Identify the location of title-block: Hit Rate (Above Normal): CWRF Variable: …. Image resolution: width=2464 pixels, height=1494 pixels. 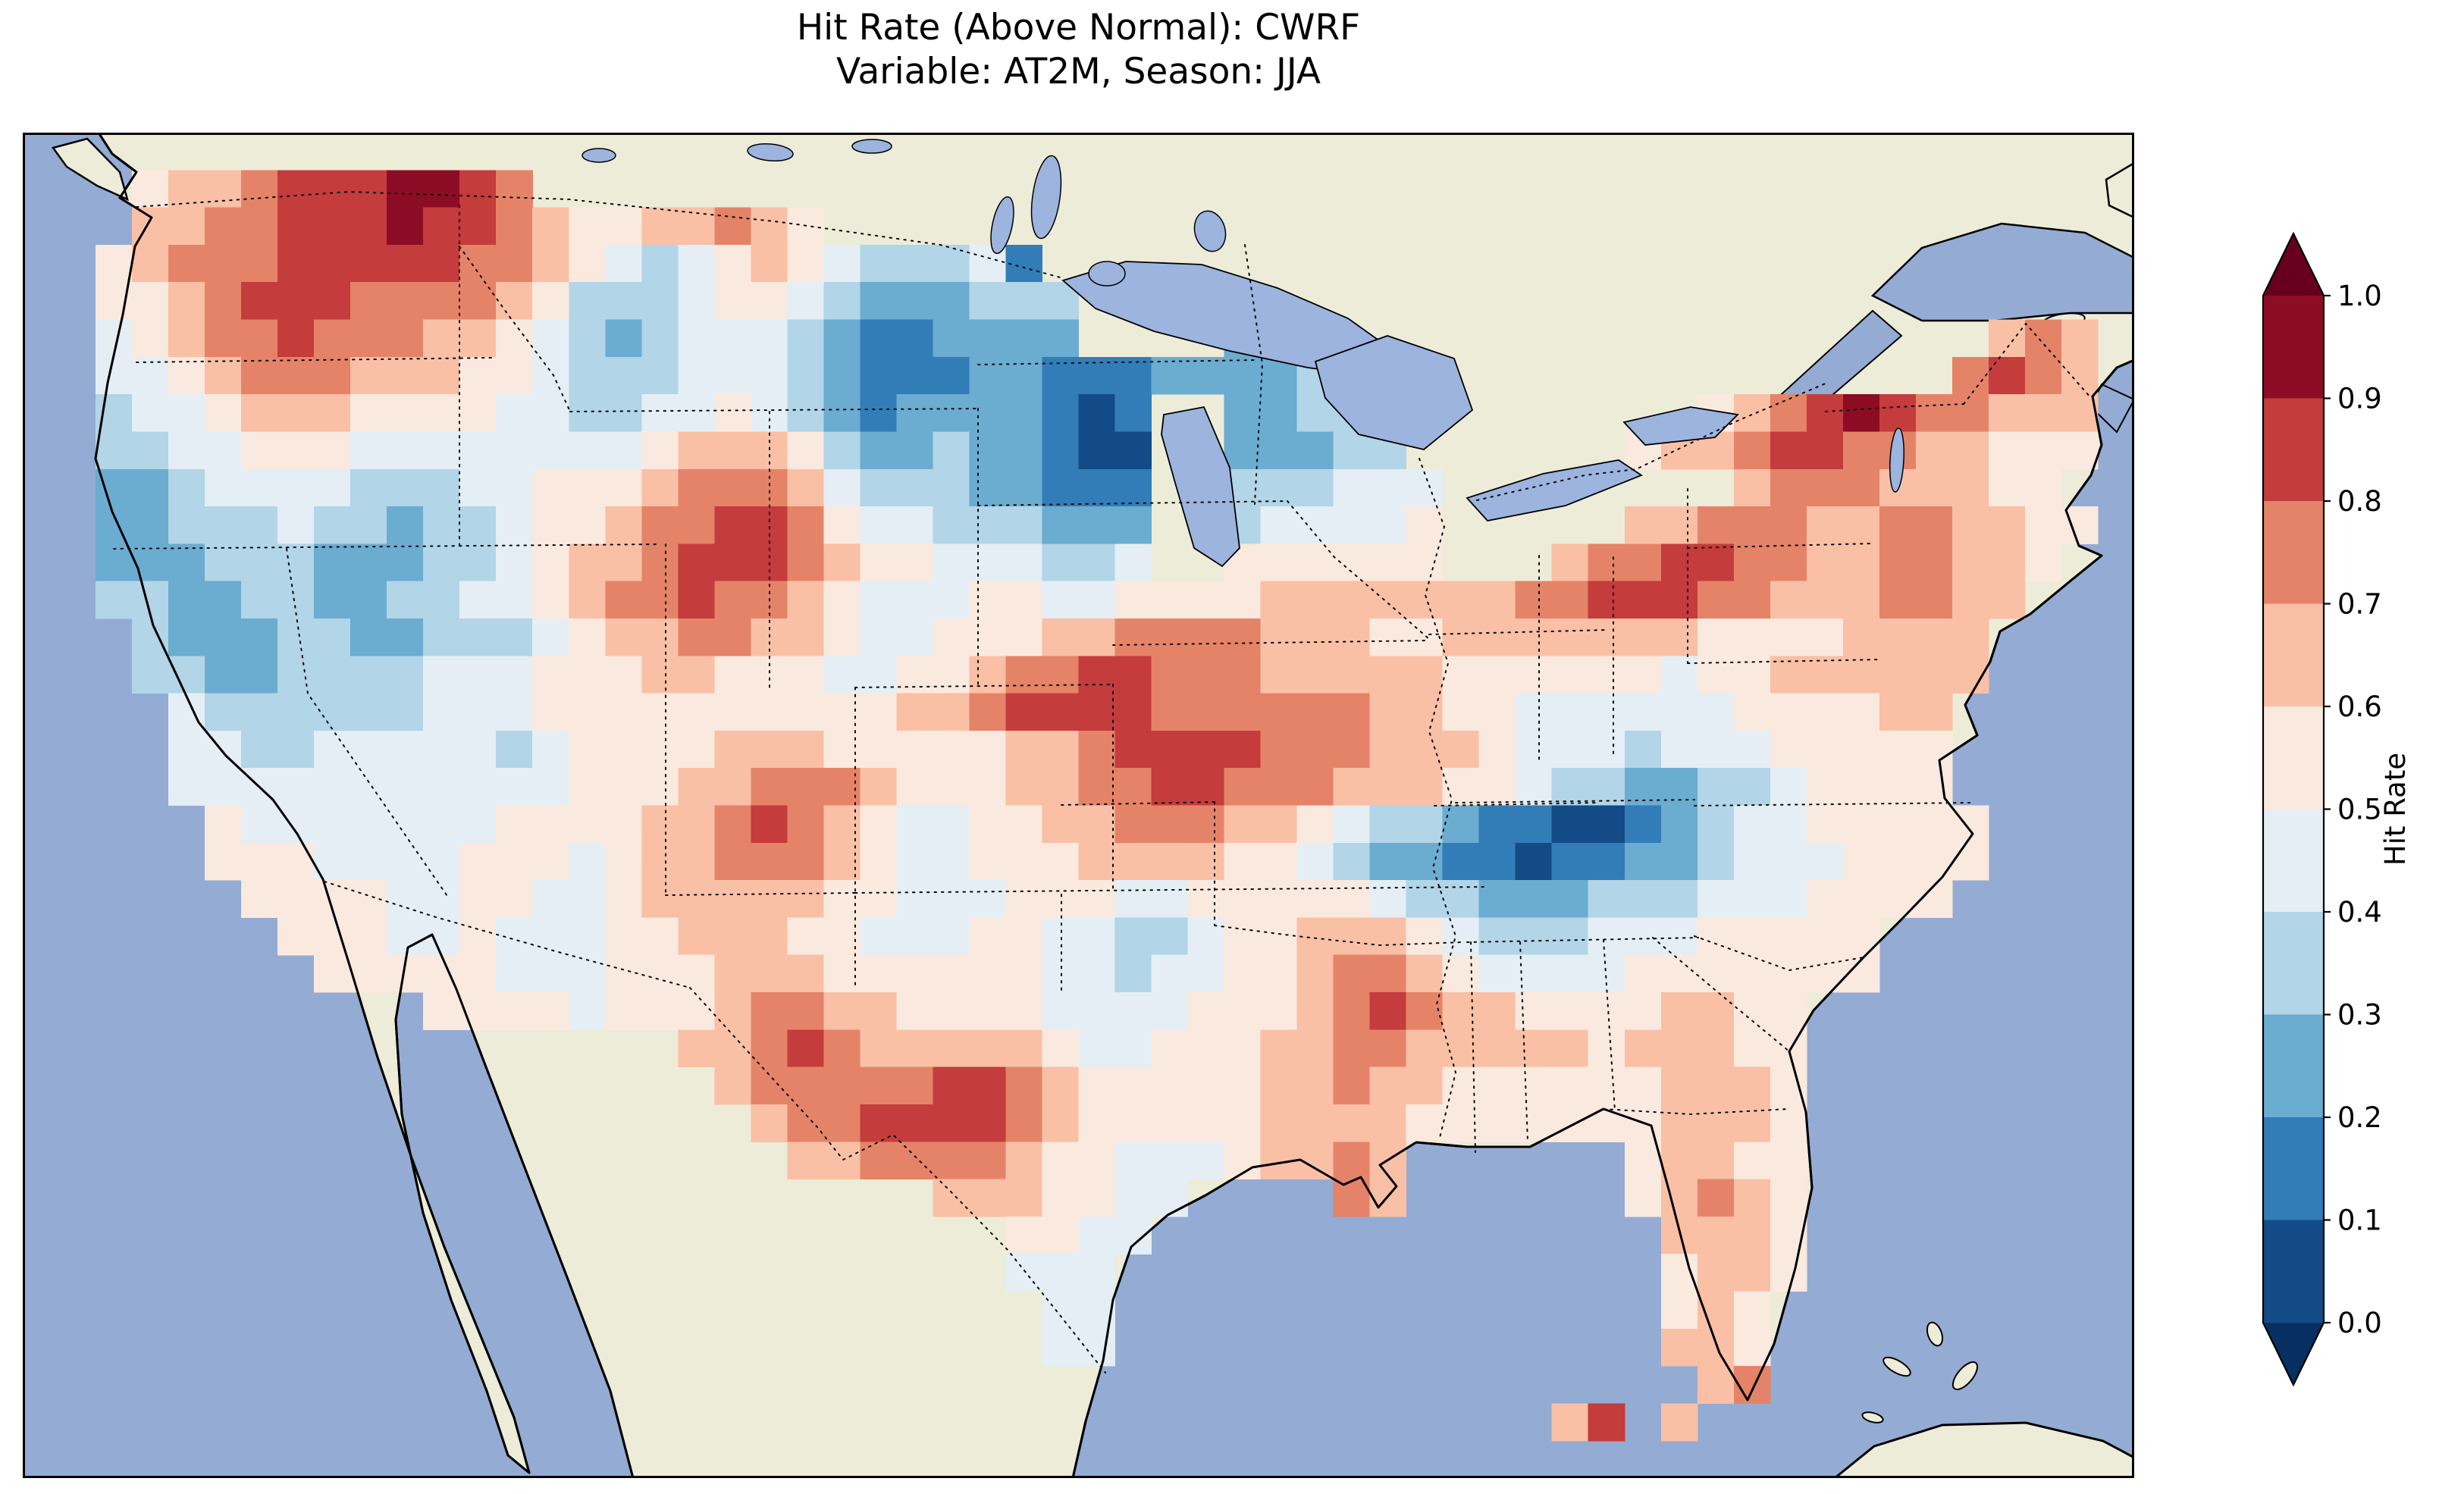
(1079, 50).